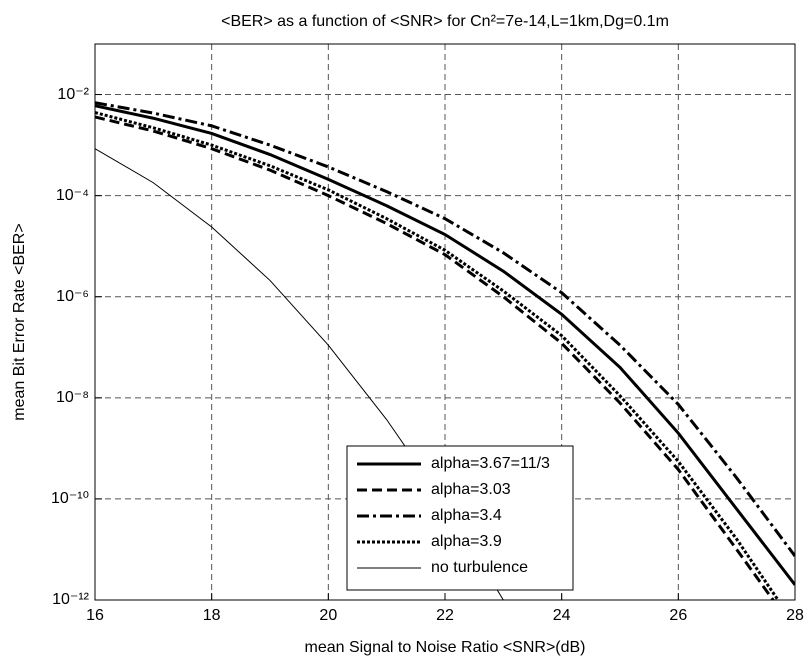 This screenshot has height=660, width=809. What do you see at coordinates (479, 567) in the screenshot?
I see `legend-label: no turbulence` at bounding box center [479, 567].